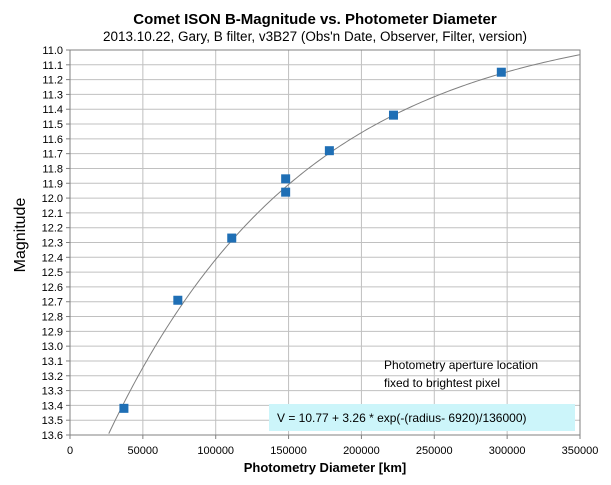  What do you see at coordinates (20, 235) in the screenshot?
I see `y-axis-label: Magnitude` at bounding box center [20, 235].